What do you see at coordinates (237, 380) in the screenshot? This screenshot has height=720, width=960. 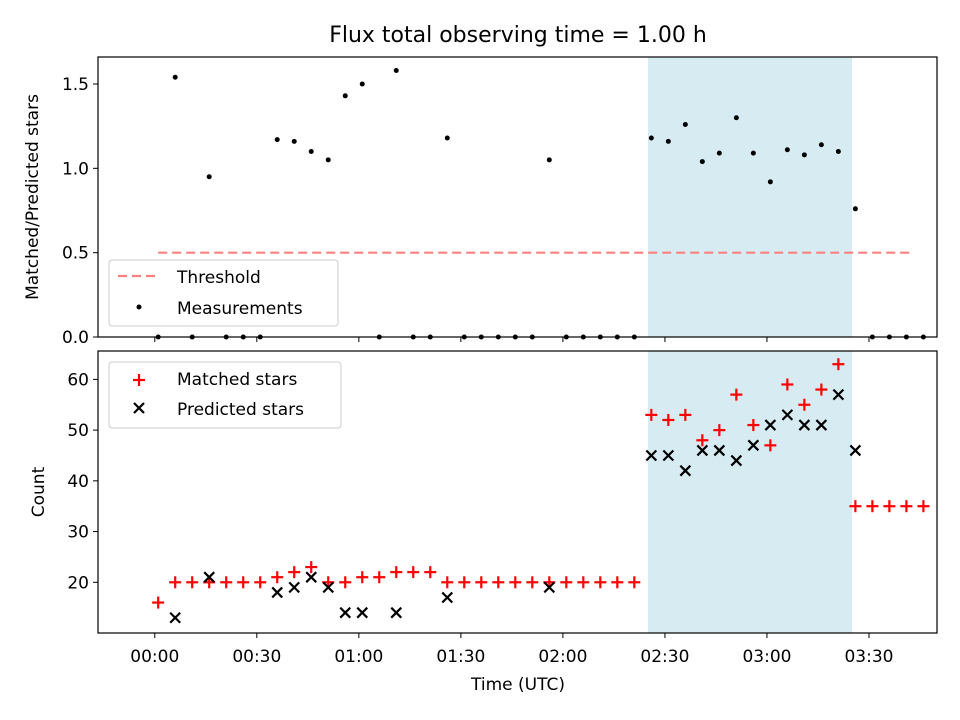 I see `legend-matched-label: Matched stars` at bounding box center [237, 380].